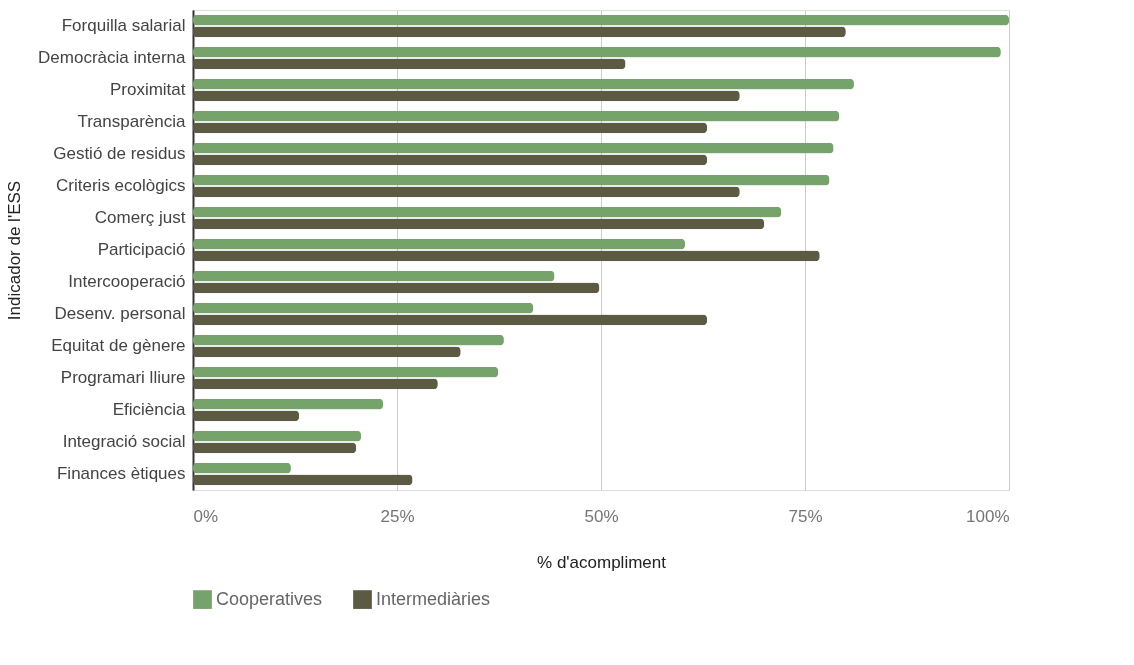  What do you see at coordinates (602, 562) in the screenshot?
I see `x-axis-title: % d'acompliment` at bounding box center [602, 562].